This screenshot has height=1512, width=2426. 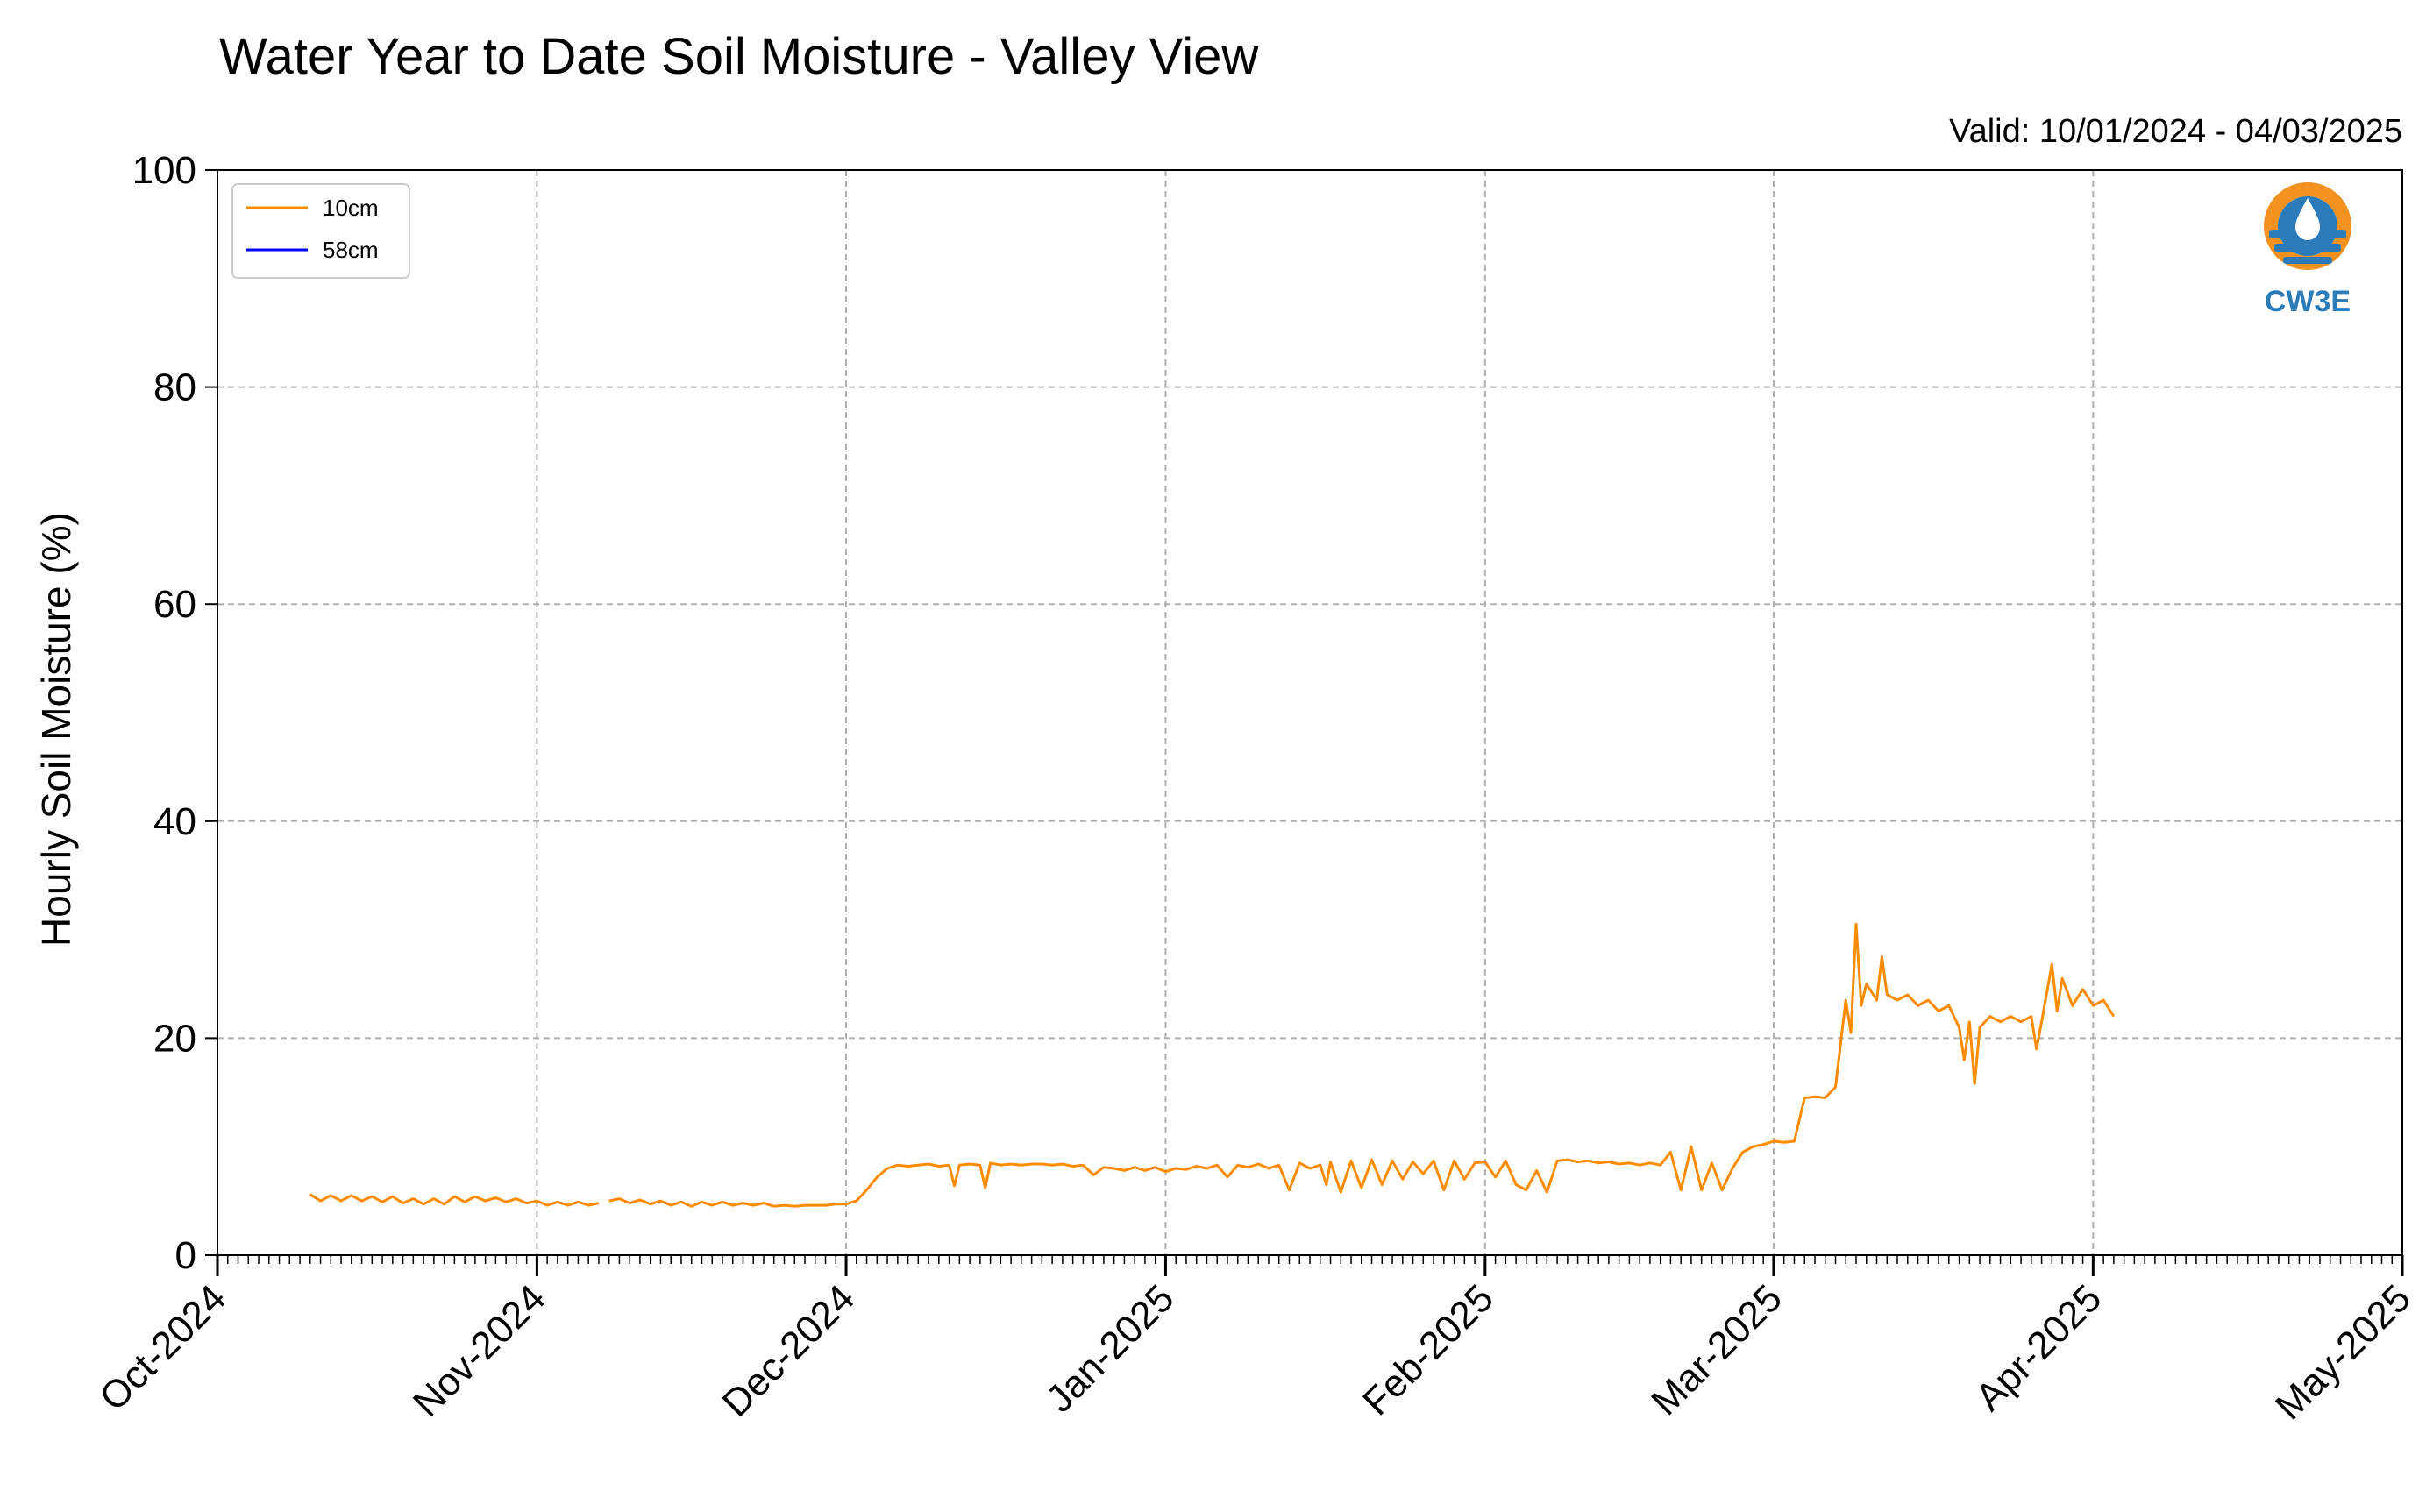 I want to click on x-tick-label: May-2025, so click(x=2343, y=1352).